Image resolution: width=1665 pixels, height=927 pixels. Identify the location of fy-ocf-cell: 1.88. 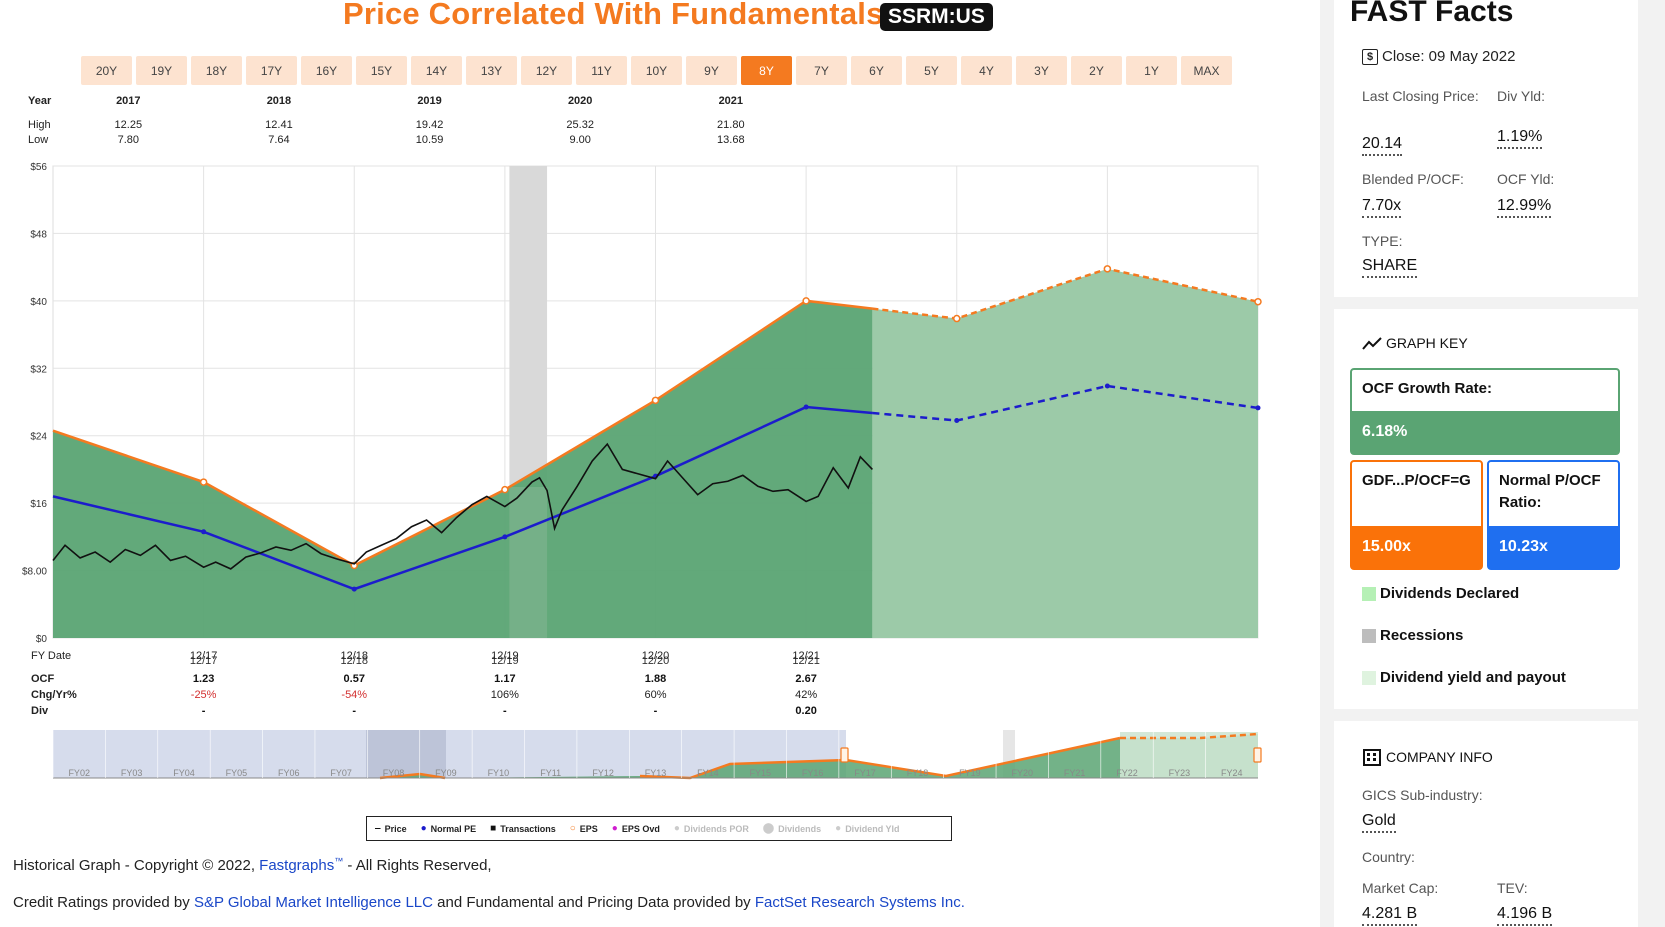
(655, 679).